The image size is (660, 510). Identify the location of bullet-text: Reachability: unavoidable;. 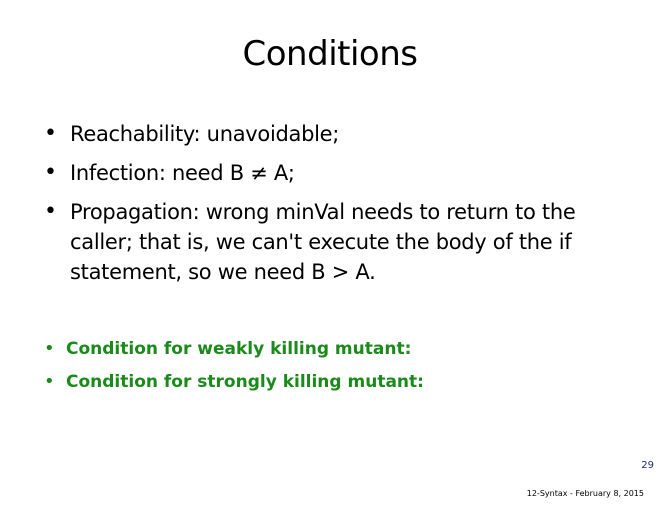
(205, 134).